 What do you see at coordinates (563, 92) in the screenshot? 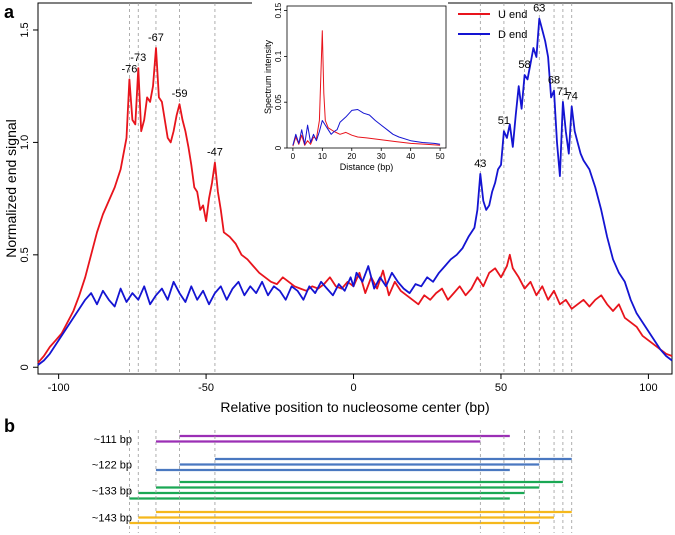
I see `peak-label: 71` at bounding box center [563, 92].